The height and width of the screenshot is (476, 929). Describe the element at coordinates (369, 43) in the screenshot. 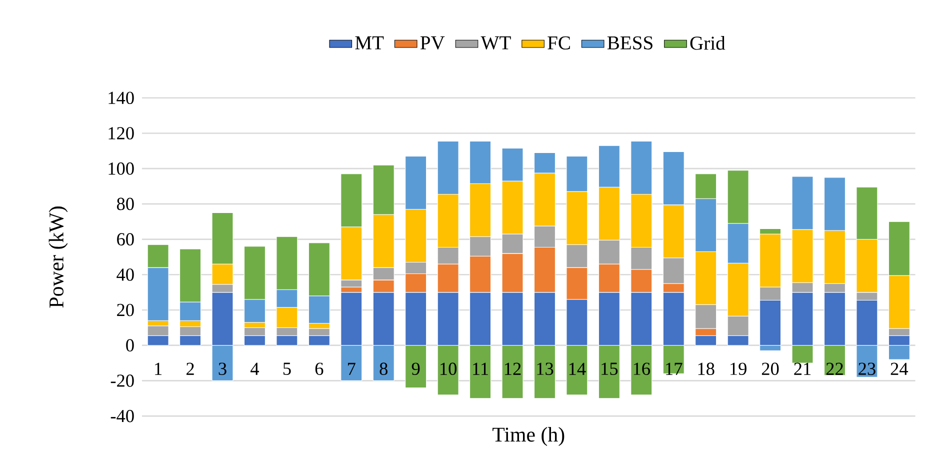

I see `legend-label: MT` at that location.